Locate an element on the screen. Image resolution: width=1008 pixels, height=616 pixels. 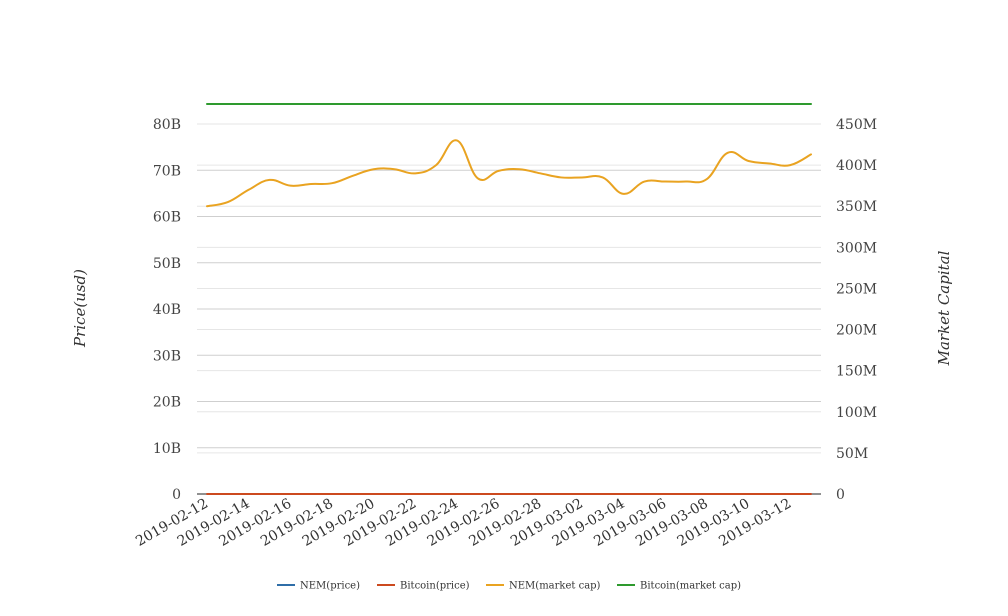
legend-label-2: NEM(market cap) is located at coordinates (555, 586).